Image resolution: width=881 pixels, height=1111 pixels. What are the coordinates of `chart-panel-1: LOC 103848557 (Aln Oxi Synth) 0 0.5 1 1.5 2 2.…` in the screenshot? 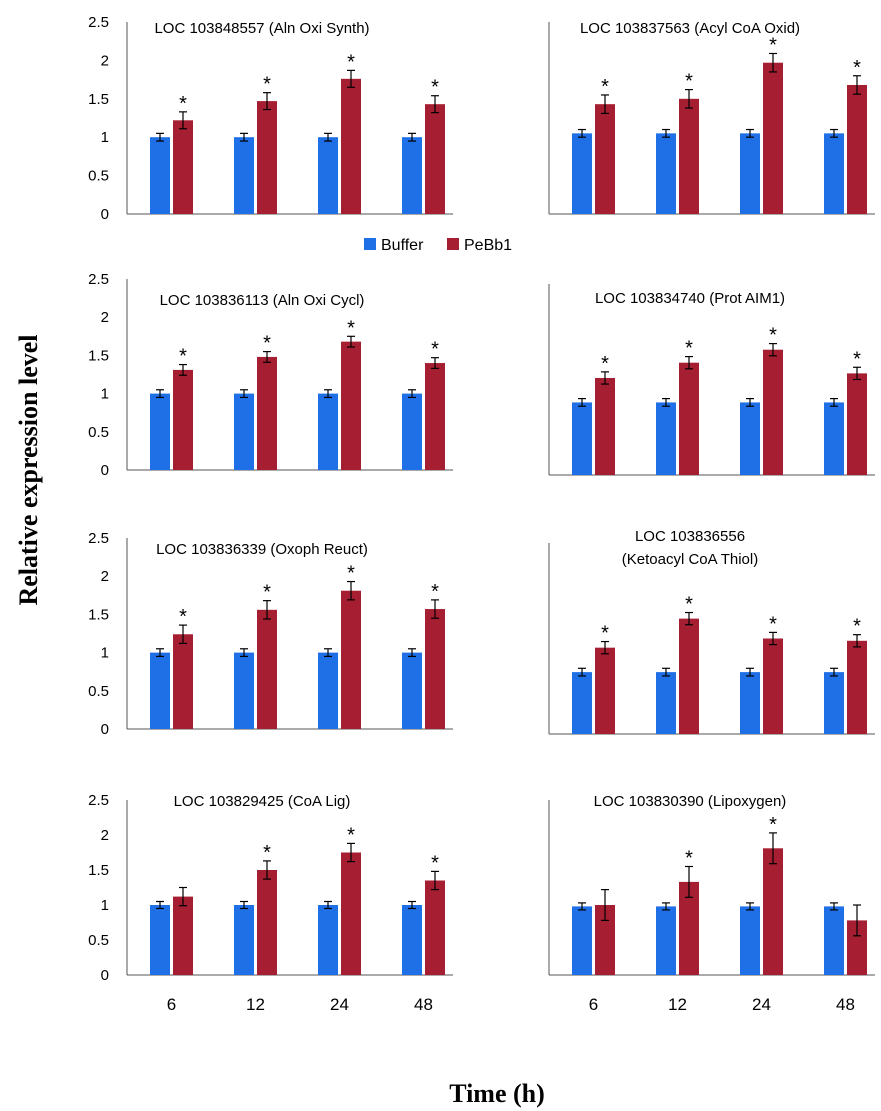 It's located at (270, 118).